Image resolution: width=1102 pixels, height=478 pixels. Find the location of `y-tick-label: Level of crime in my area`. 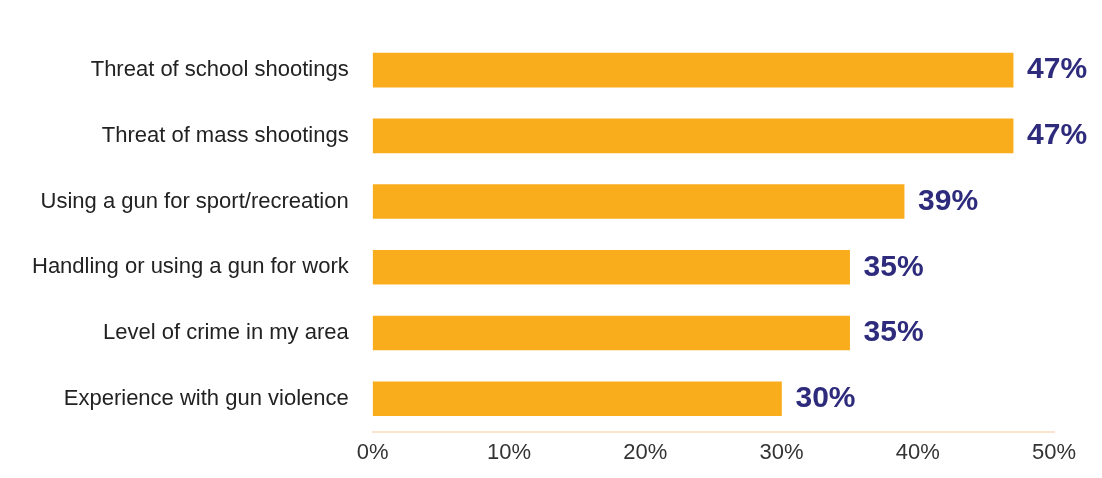

y-tick-label: Level of crime in my area is located at coordinates (226, 332).